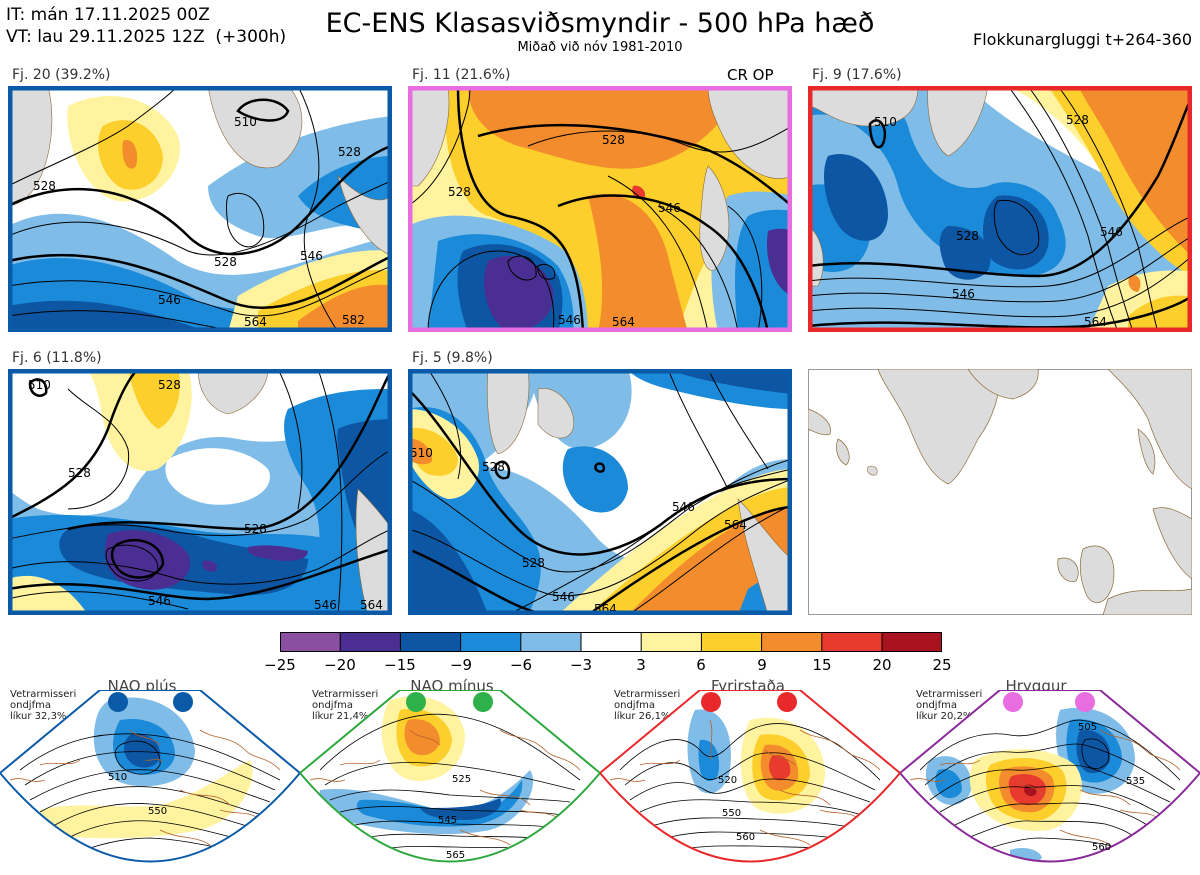 The width and height of the screenshot is (1200, 875). Describe the element at coordinates (600, 47) in the screenshot. I see `page-subtitle: Miðað við nóv 1981-2010` at that location.